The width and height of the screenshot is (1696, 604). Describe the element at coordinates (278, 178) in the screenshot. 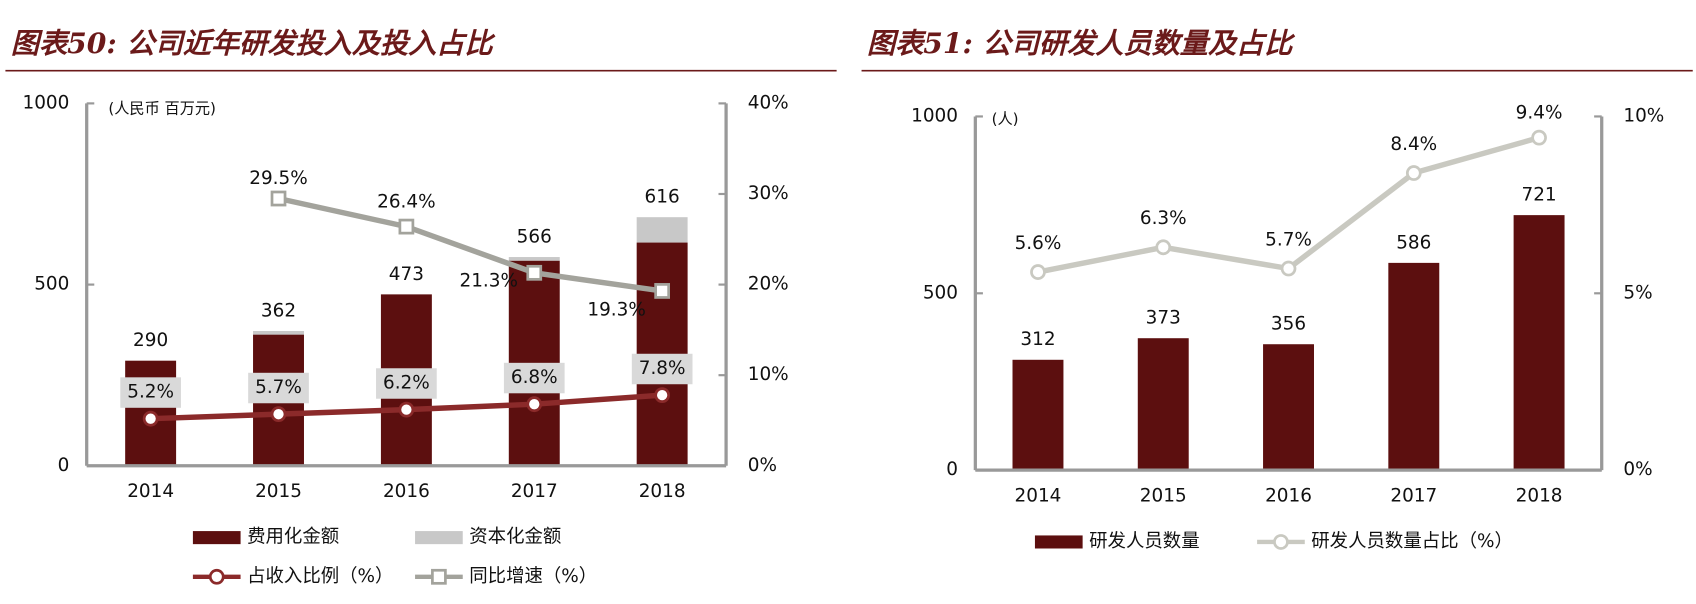

I see `point-label: 29.5%` at that location.